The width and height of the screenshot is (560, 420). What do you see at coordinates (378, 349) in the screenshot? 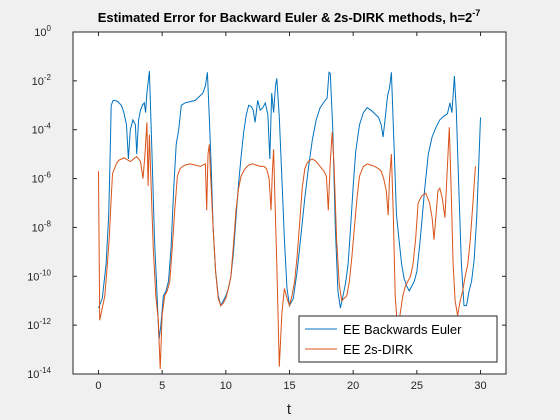
I see `legend-label-2: EE 2s-DIRK` at bounding box center [378, 349].